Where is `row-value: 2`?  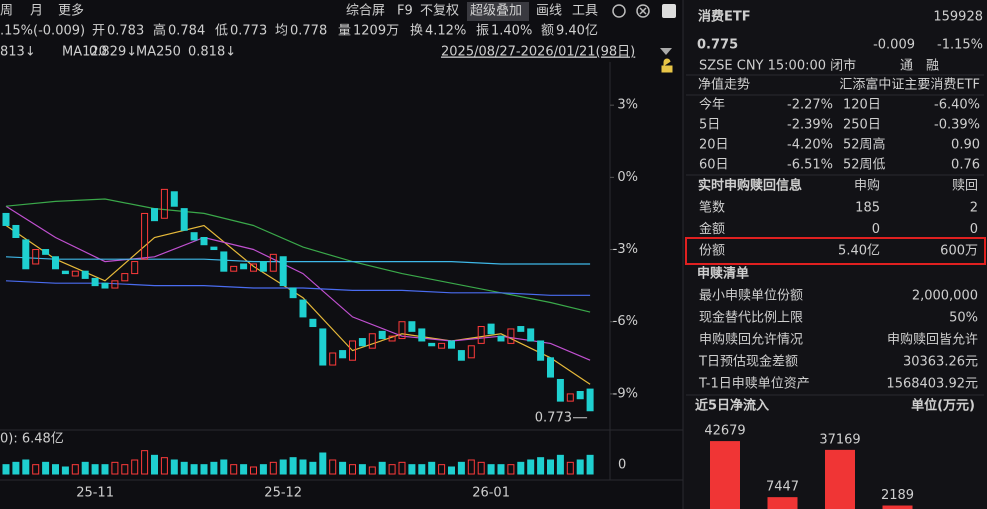 row-value: 2 is located at coordinates (974, 208).